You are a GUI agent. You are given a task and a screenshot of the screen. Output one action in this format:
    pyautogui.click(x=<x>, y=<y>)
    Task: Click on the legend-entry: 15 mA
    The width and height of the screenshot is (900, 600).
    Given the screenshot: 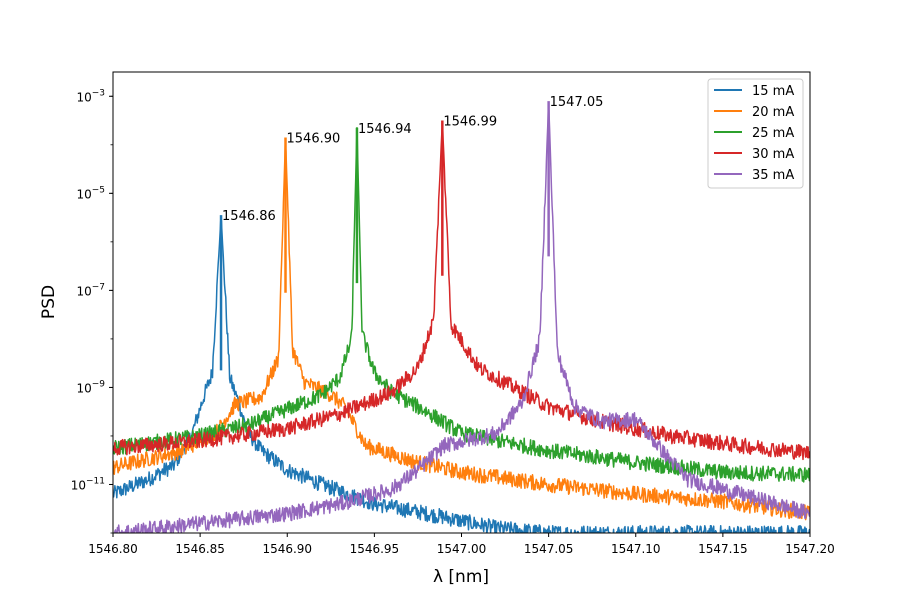 What is the action you would take?
    pyautogui.click(x=754, y=91)
    